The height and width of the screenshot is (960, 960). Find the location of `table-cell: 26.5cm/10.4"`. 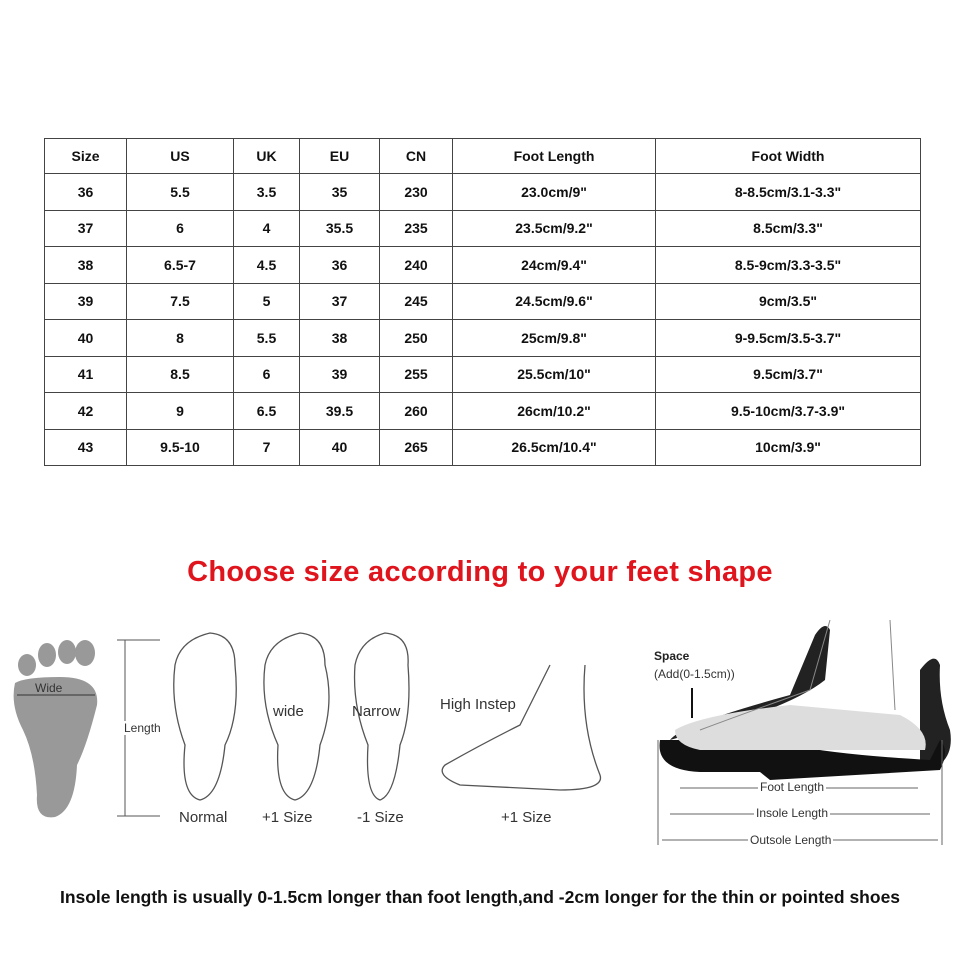

table-cell: 26.5cm/10.4" is located at coordinates (554, 447).